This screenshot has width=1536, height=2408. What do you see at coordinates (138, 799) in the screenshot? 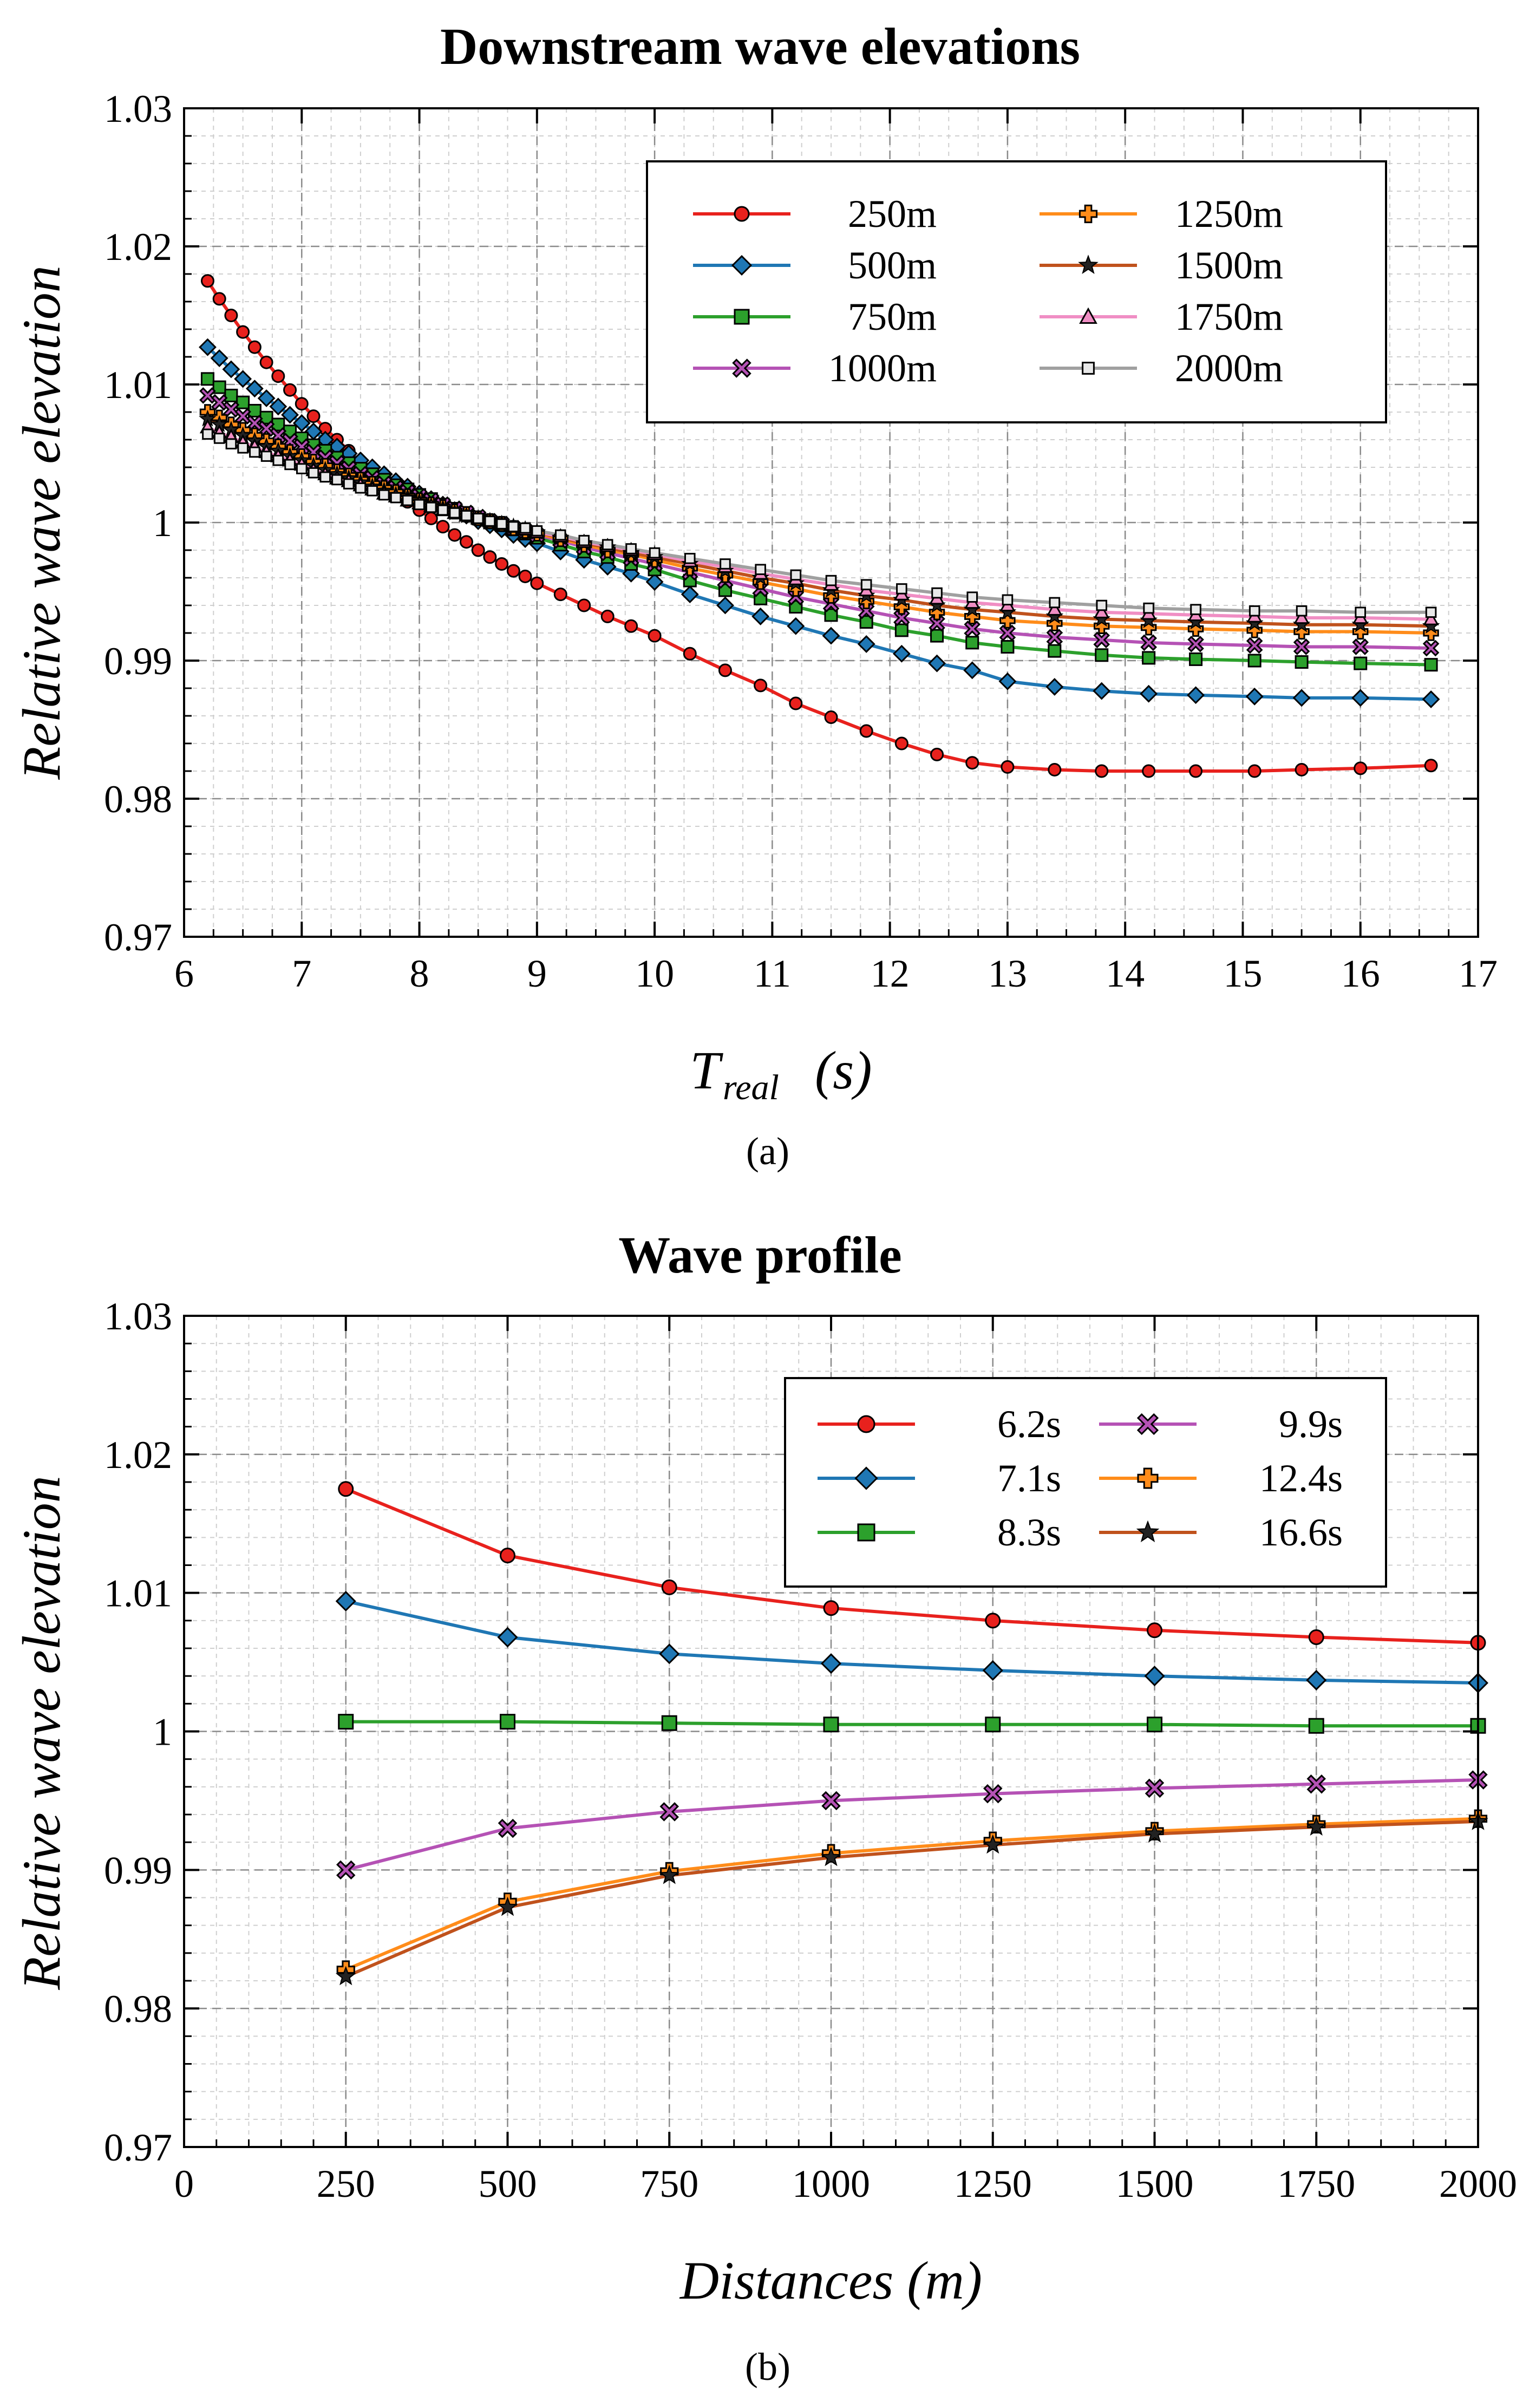
I see `y-tick-label: 0.98` at bounding box center [138, 799].